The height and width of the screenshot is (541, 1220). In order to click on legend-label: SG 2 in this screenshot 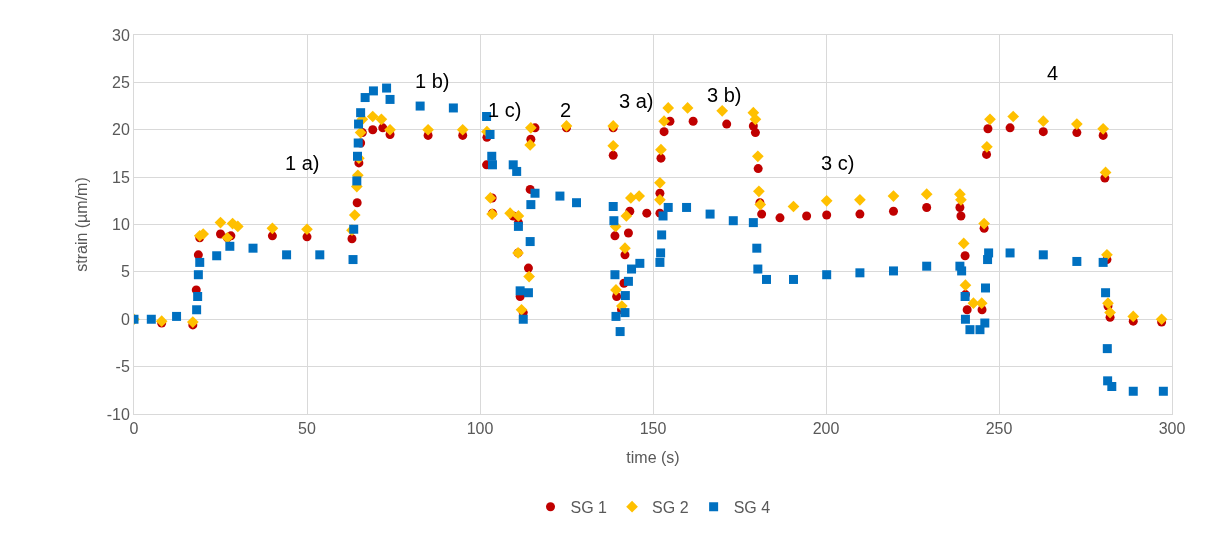, I will do `click(670, 507)`.